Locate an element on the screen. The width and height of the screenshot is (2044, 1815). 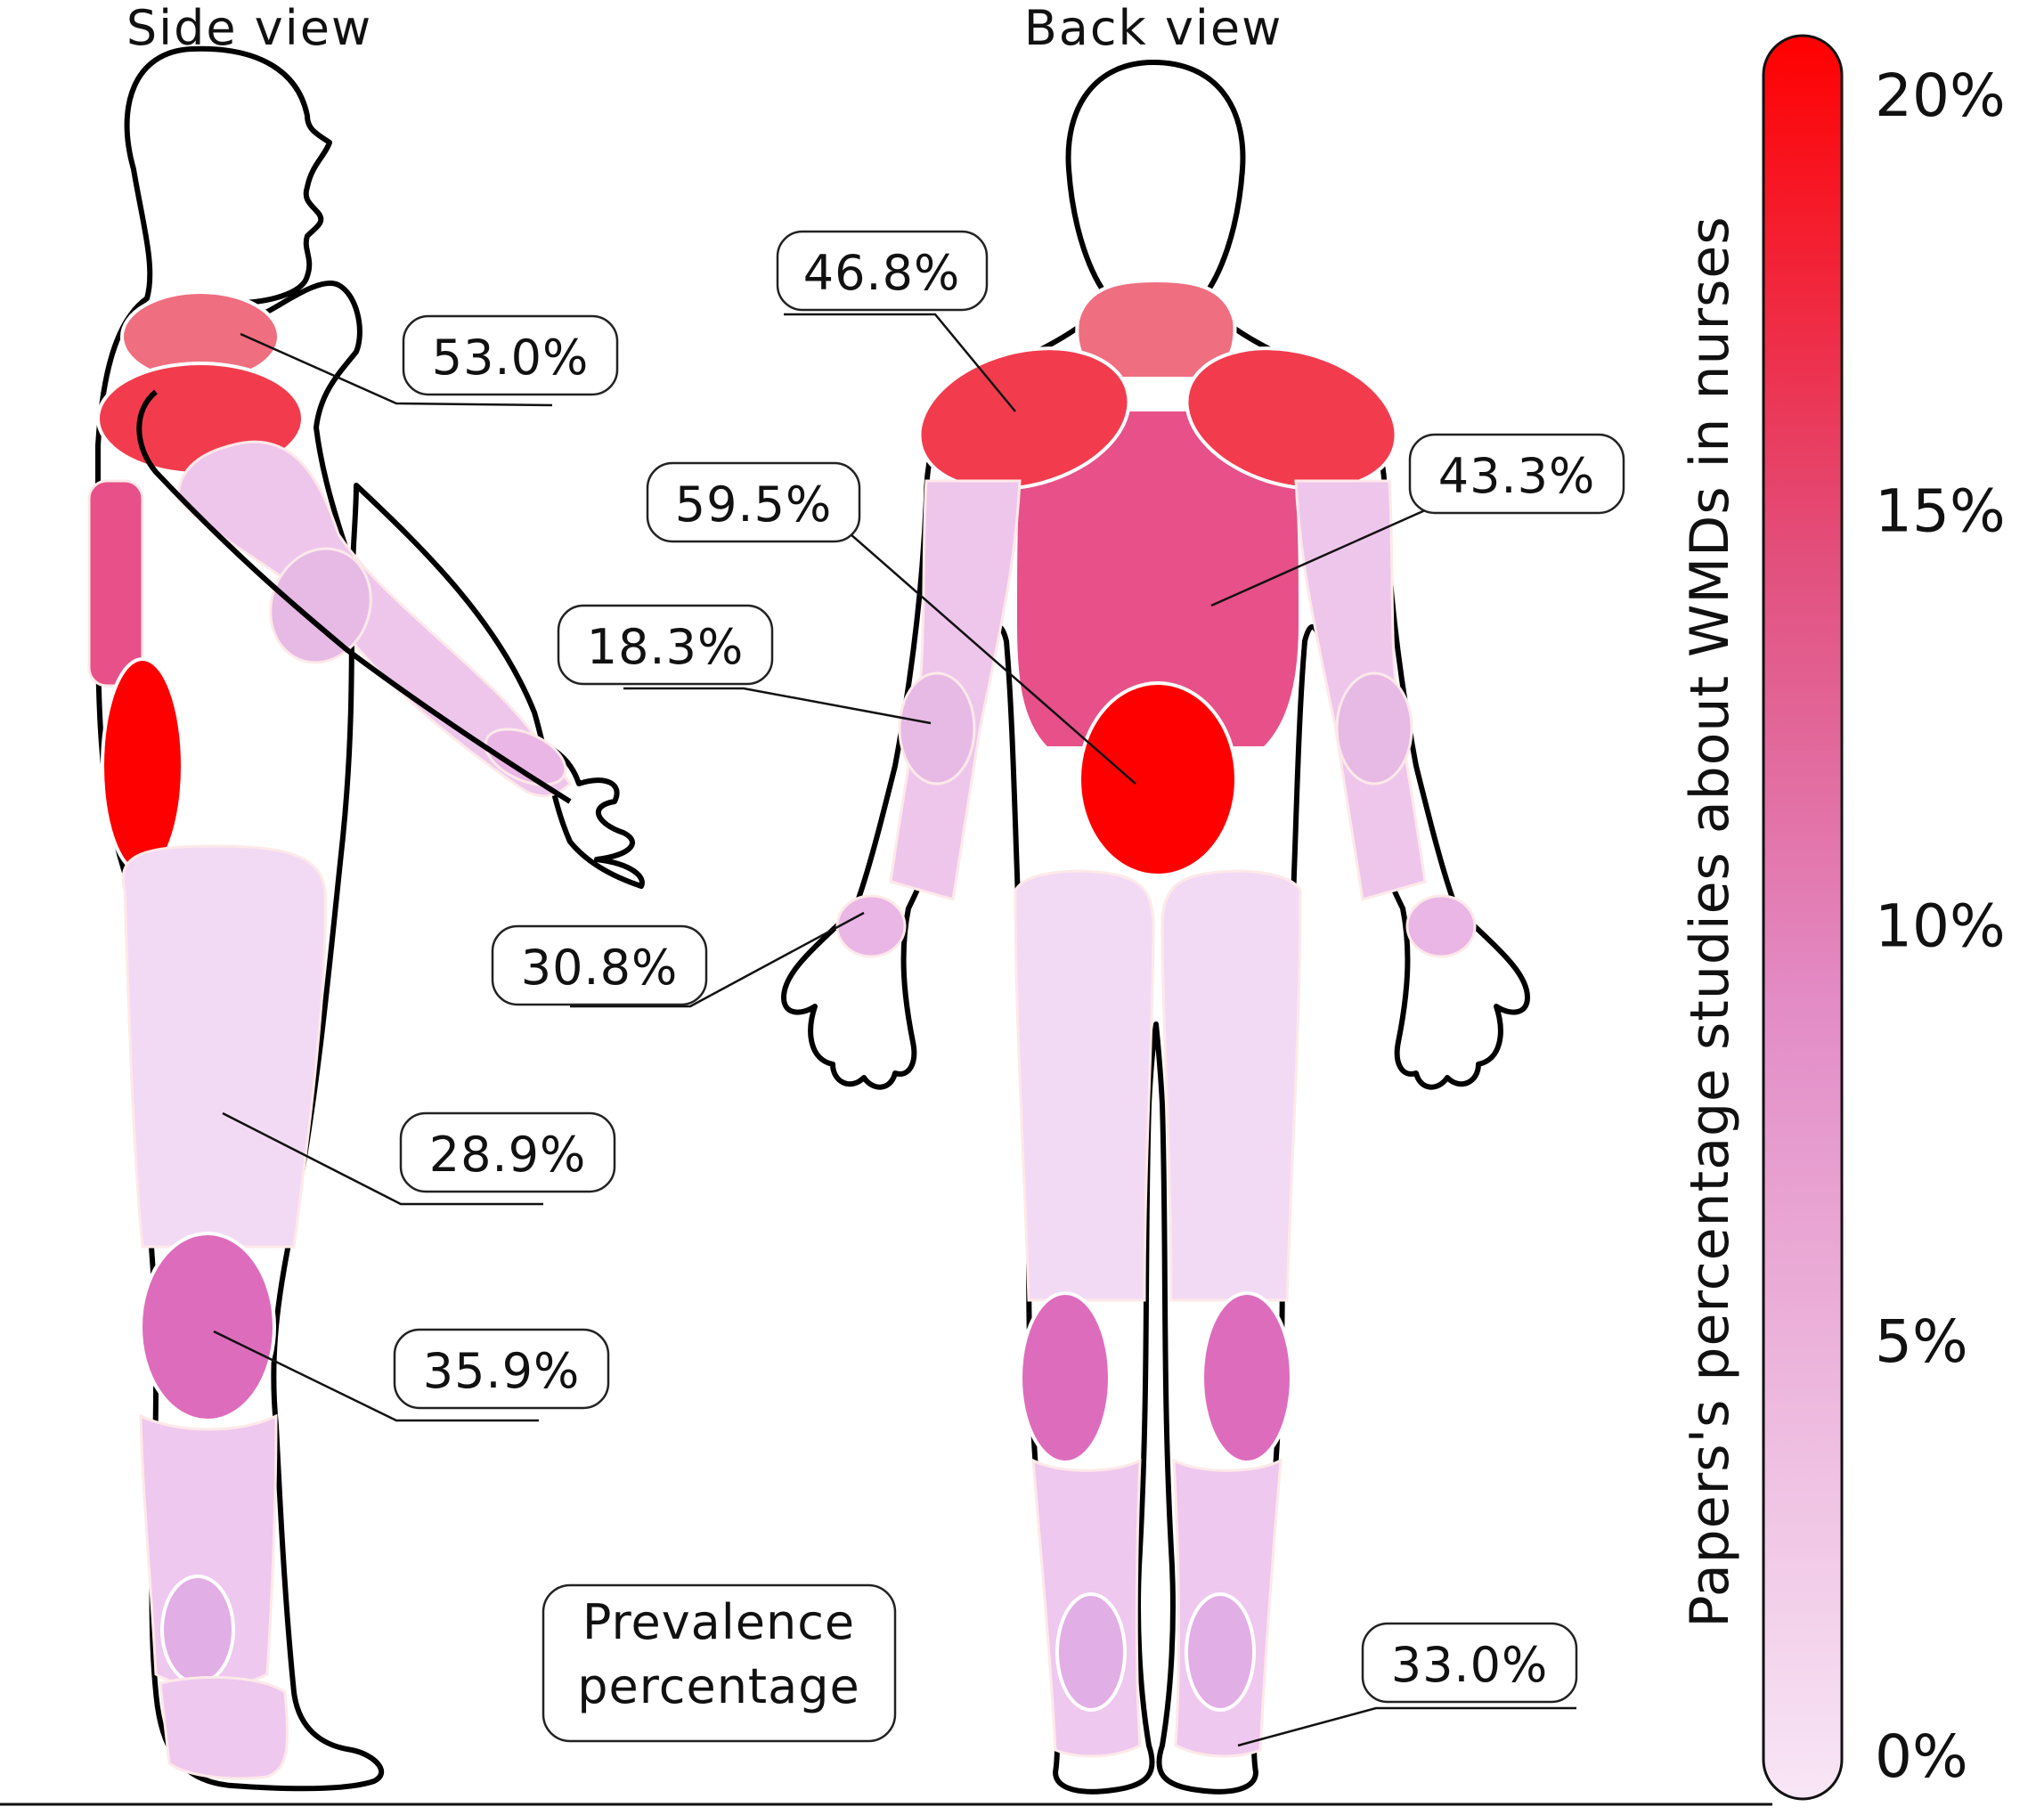
color-scale-tick-15: 15% is located at coordinates (1941, 510).